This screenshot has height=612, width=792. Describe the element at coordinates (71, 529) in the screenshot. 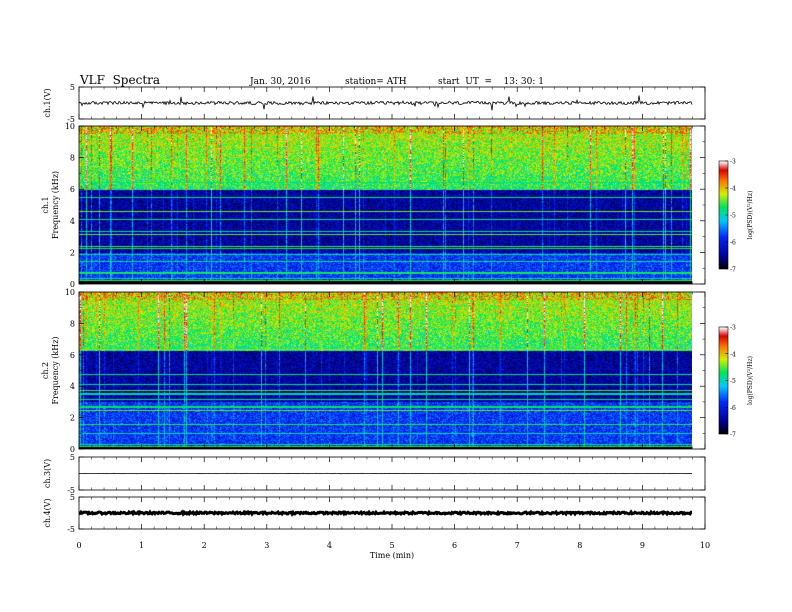

I see `ch4-waveform-ytick-label: -5` at that location.